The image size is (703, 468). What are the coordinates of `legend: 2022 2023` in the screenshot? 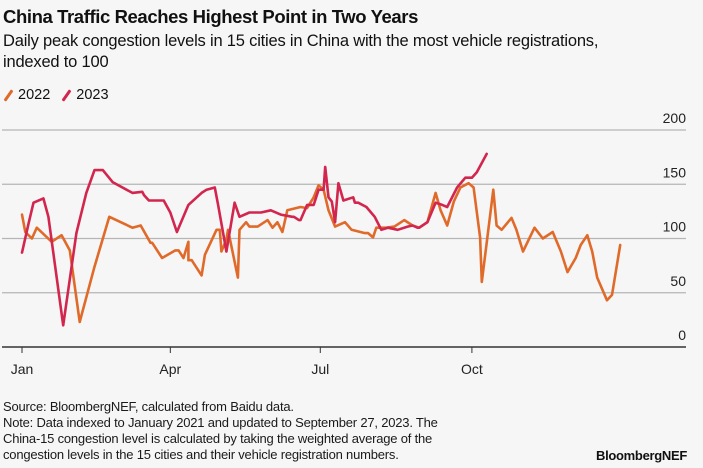 It's located at (61, 95).